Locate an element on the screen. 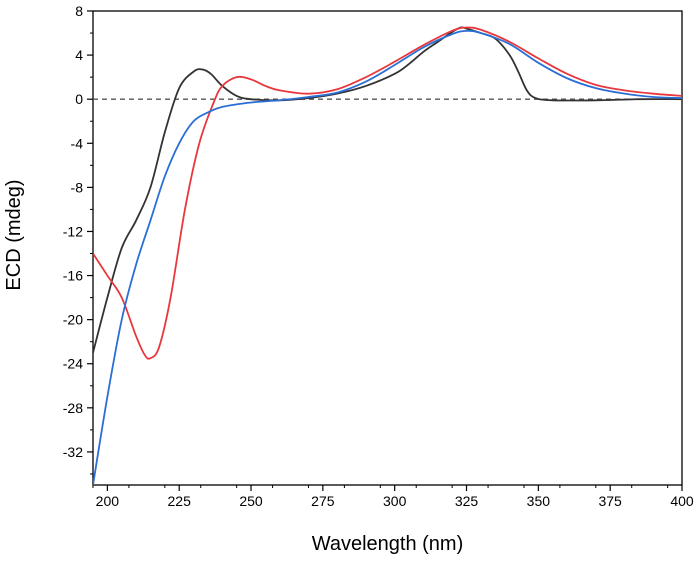 Image resolution: width=700 pixels, height=562 pixels. x-tick-label: 375 is located at coordinates (610, 501).